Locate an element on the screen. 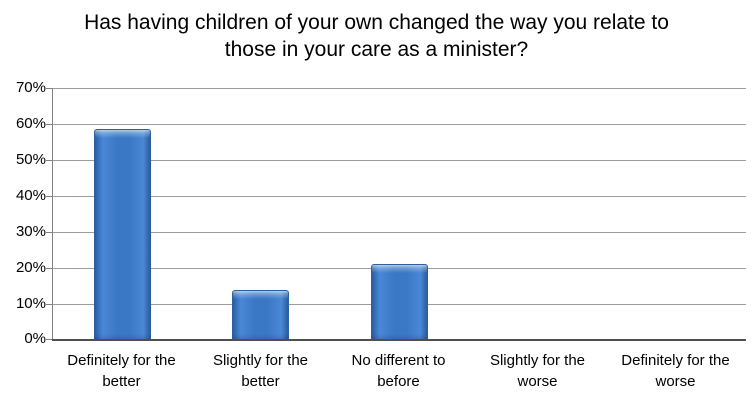  y-tick-label: 30% is located at coordinates (30, 231).